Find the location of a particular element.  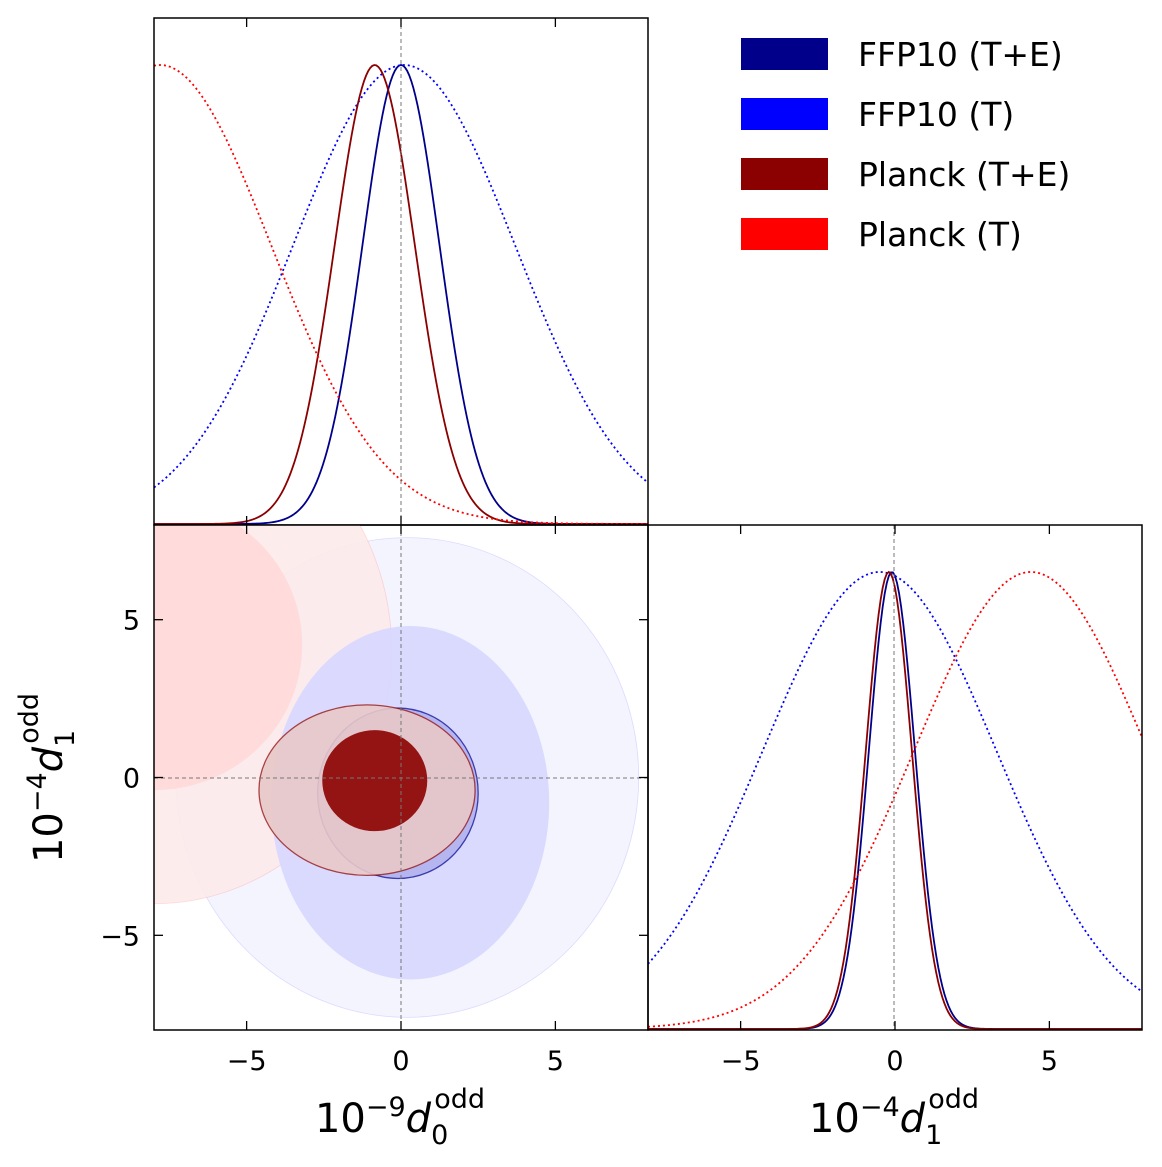

legend-swatch-planck-t-e is located at coordinates (784, 174).